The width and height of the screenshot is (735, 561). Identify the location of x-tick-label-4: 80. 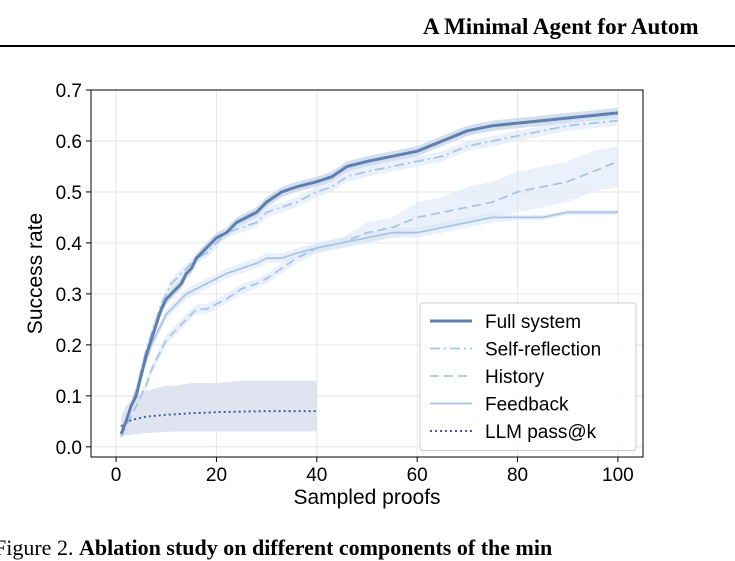
(517, 475).